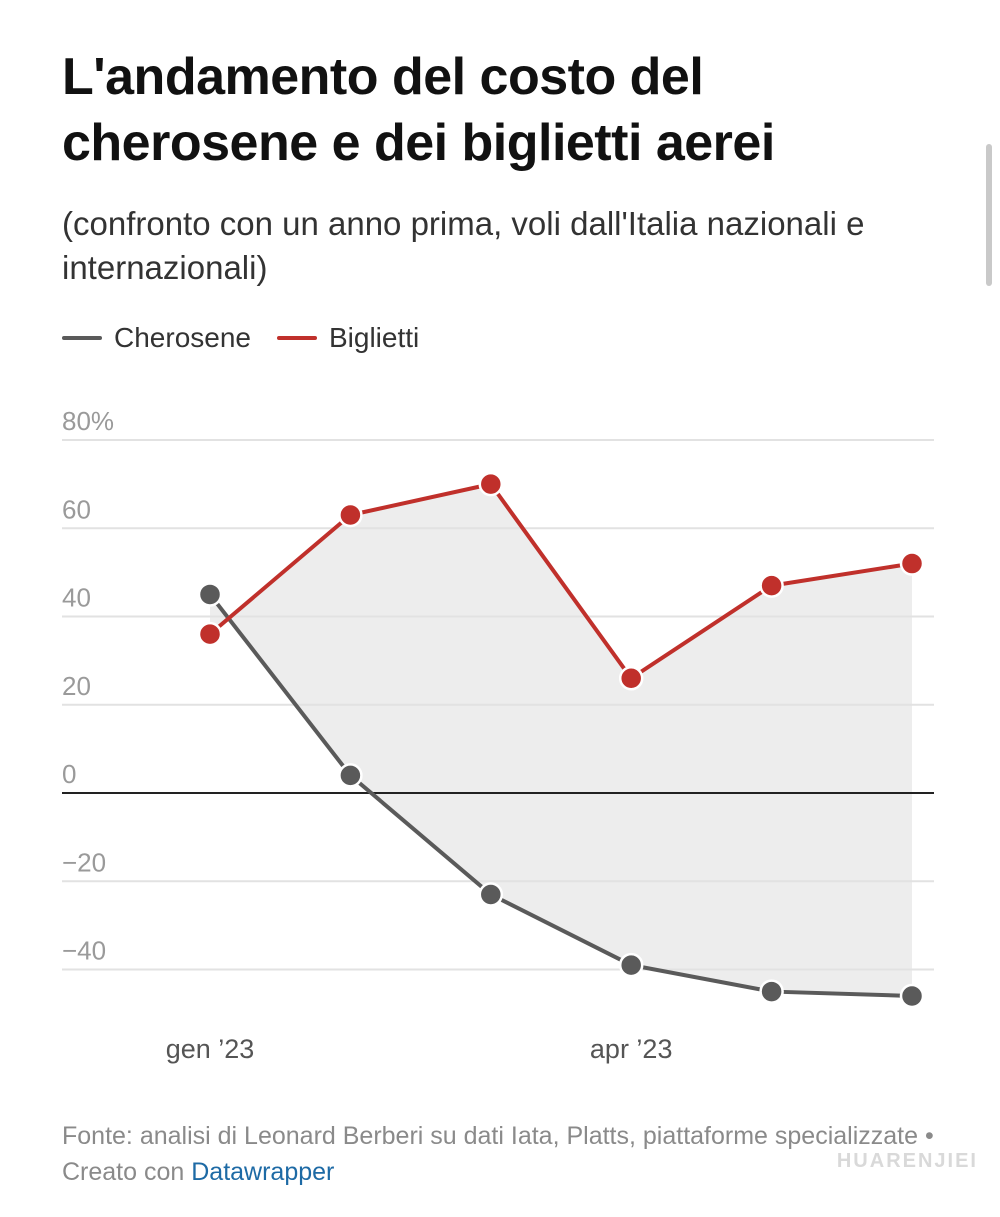 Image resolution: width=1000 pixels, height=1217 pixels. I want to click on datawrapper-link: Datawrapper, so click(263, 1172).